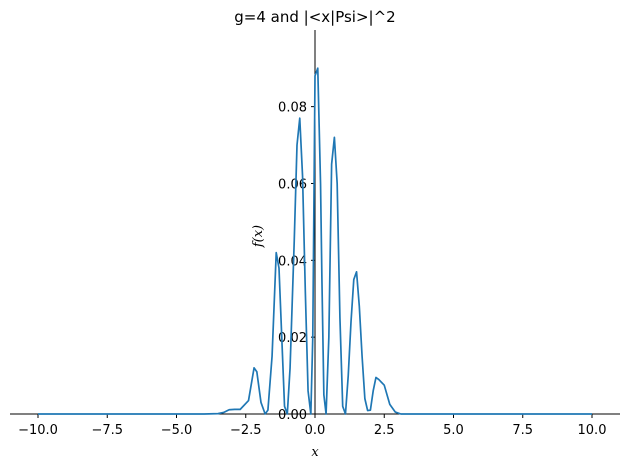 Image resolution: width=630 pixels, height=468 pixels. Describe the element at coordinates (107, 430) in the screenshot. I see `x-tick-label: −7.5` at that location.